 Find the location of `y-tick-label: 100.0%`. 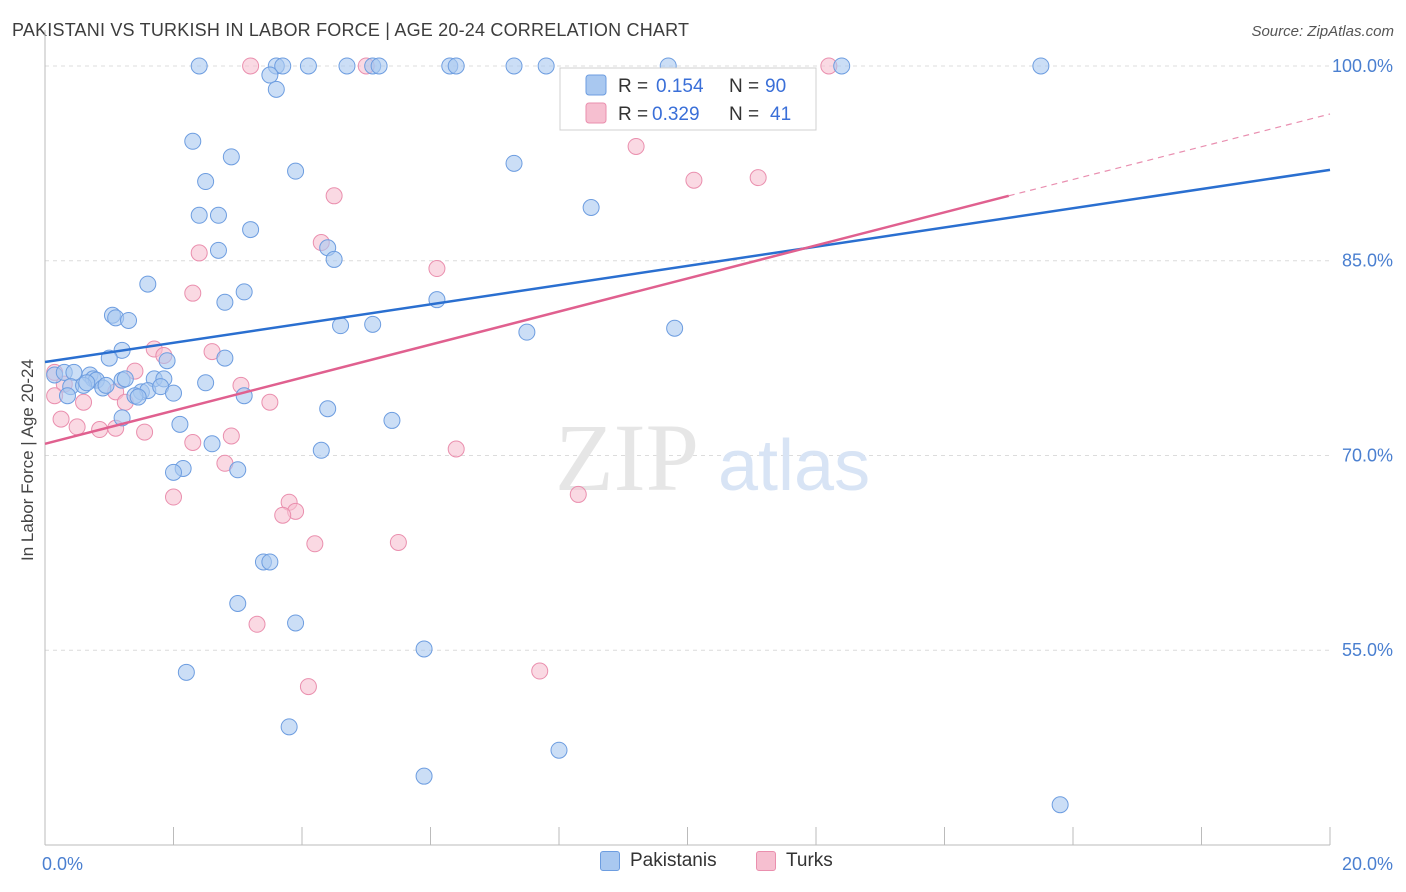

y-tick-label: 100.0% is located at coordinates (1362, 66).